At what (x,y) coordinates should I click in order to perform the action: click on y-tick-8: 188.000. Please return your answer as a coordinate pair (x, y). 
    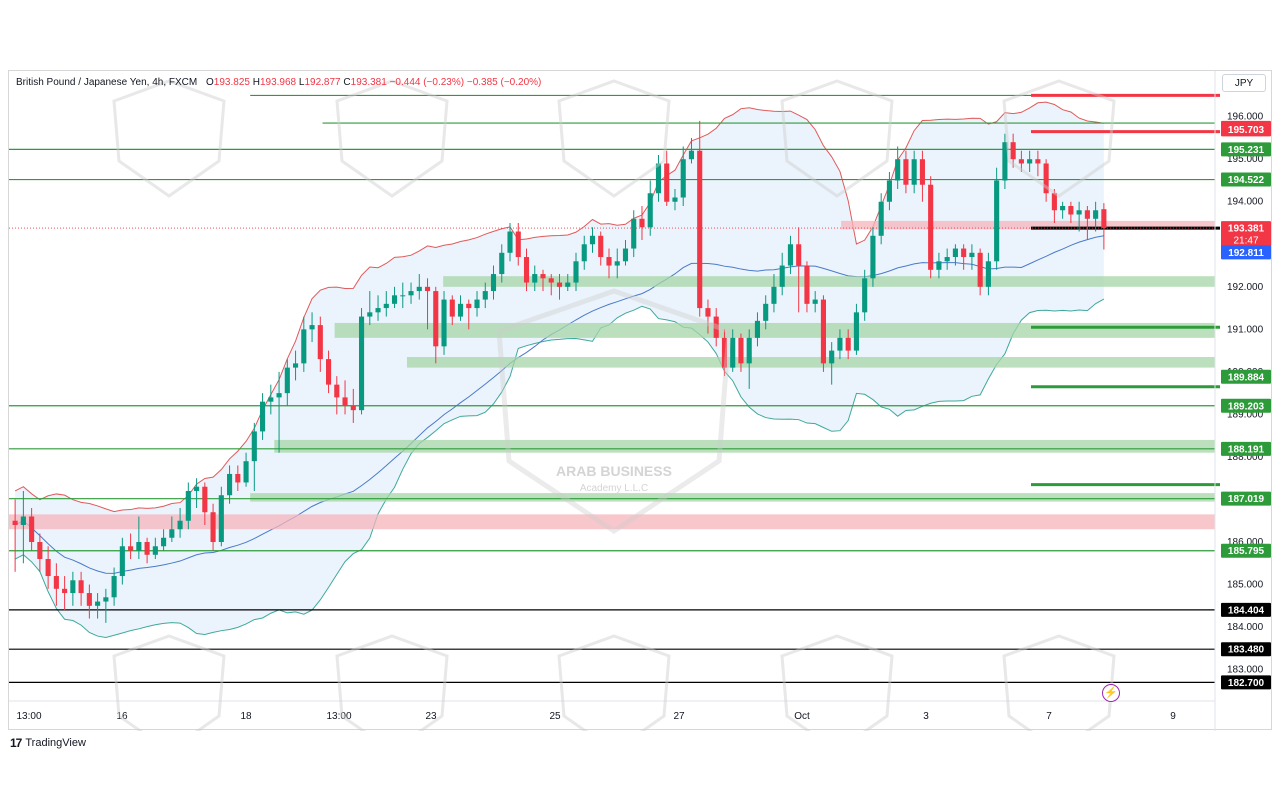
    Looking at the image, I should click on (1245, 457).